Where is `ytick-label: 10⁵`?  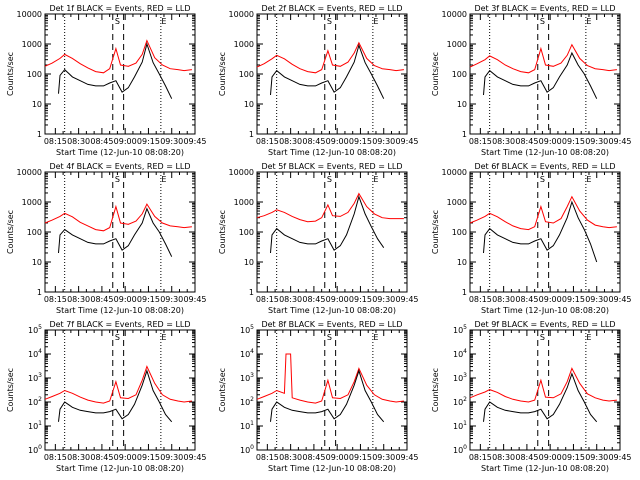 ytick-label: 10⁵ is located at coordinates (247, 329).